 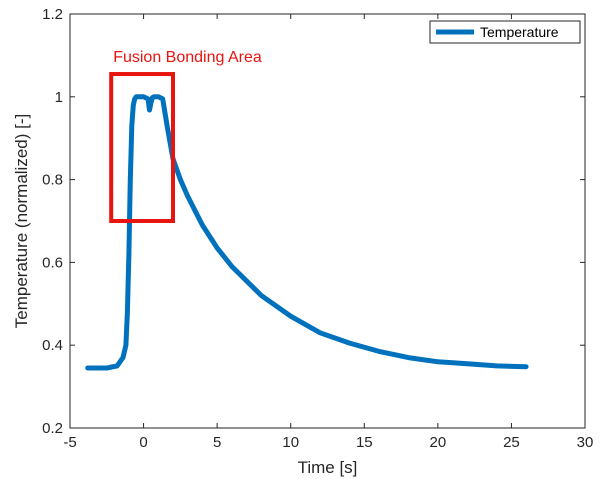 I want to click on x-tick-label: 30, so click(x=585, y=442).